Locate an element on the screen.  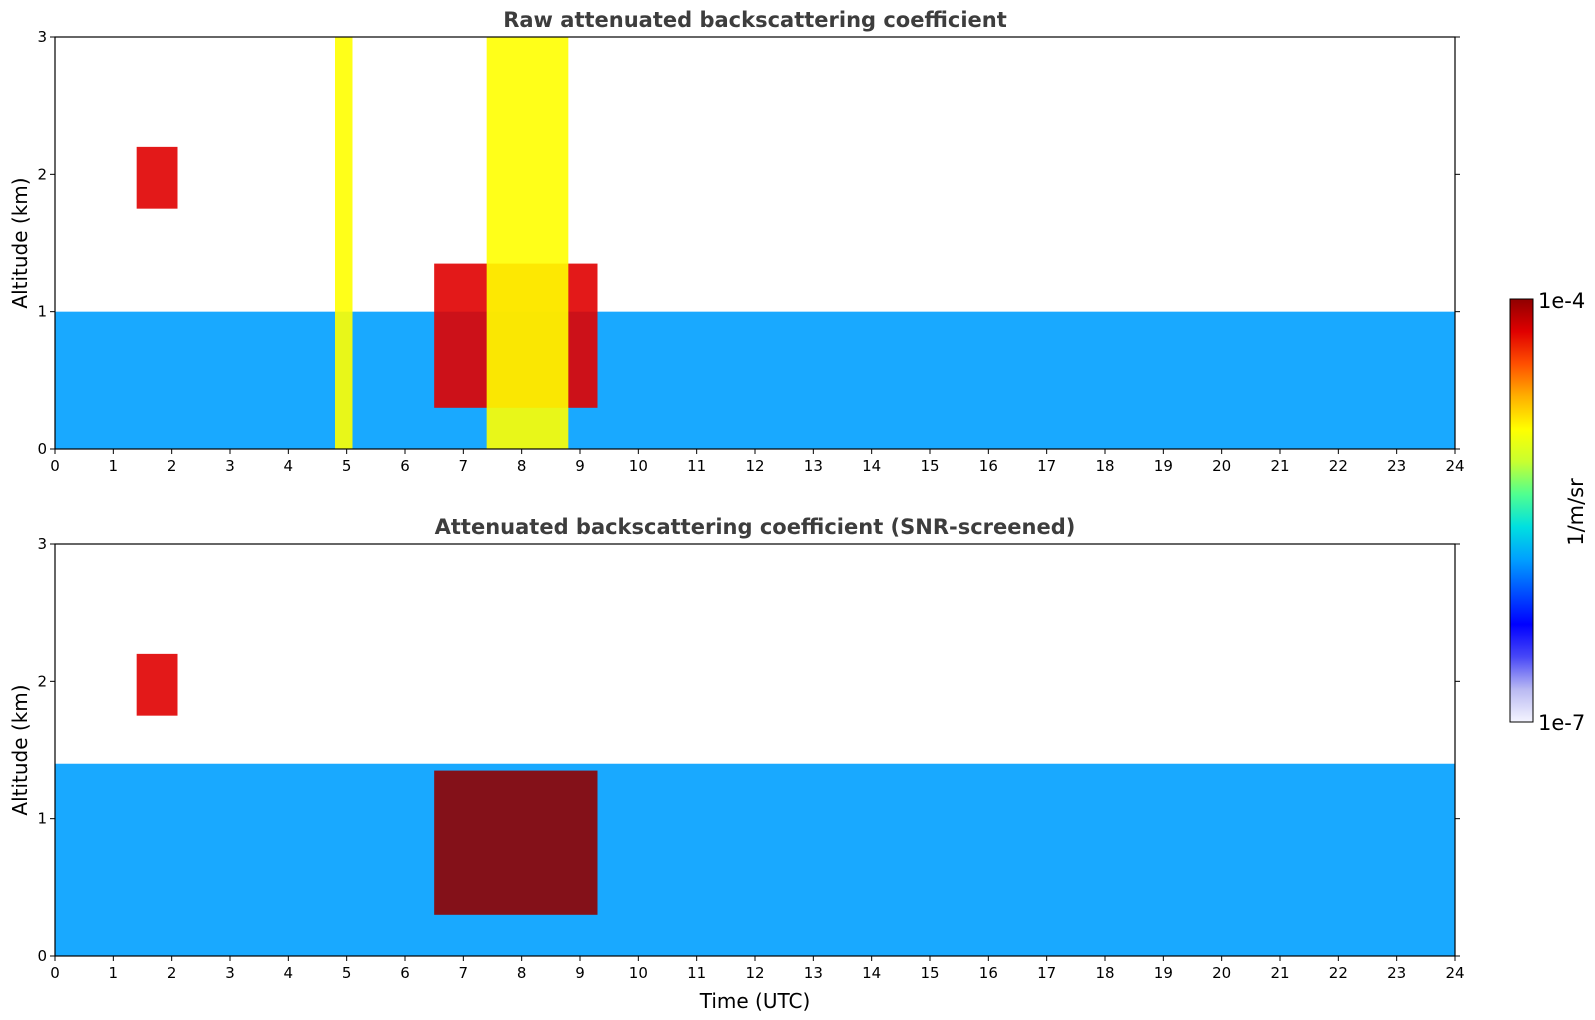
top-y-tick-label: 1 is located at coordinates (42, 312).